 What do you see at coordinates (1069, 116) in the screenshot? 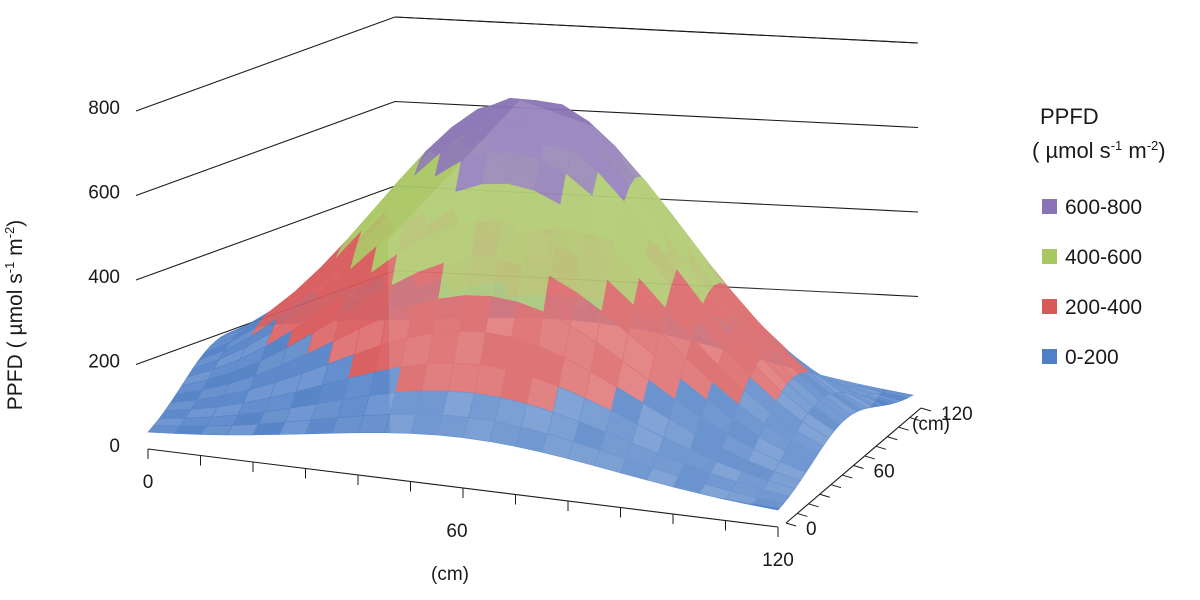
I see `legend-title-line1: PPFD` at bounding box center [1069, 116].